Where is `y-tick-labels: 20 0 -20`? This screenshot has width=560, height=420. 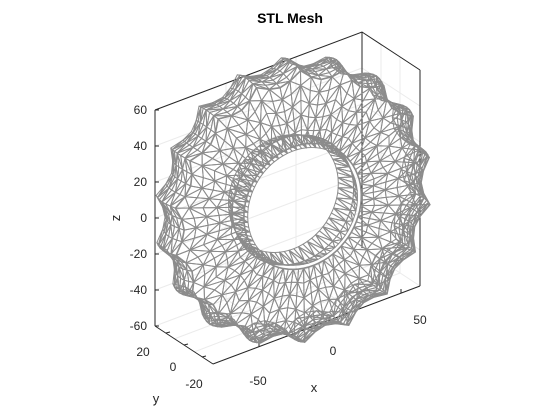
y-tick-labels: 20 0 -20 is located at coordinates (169, 368).